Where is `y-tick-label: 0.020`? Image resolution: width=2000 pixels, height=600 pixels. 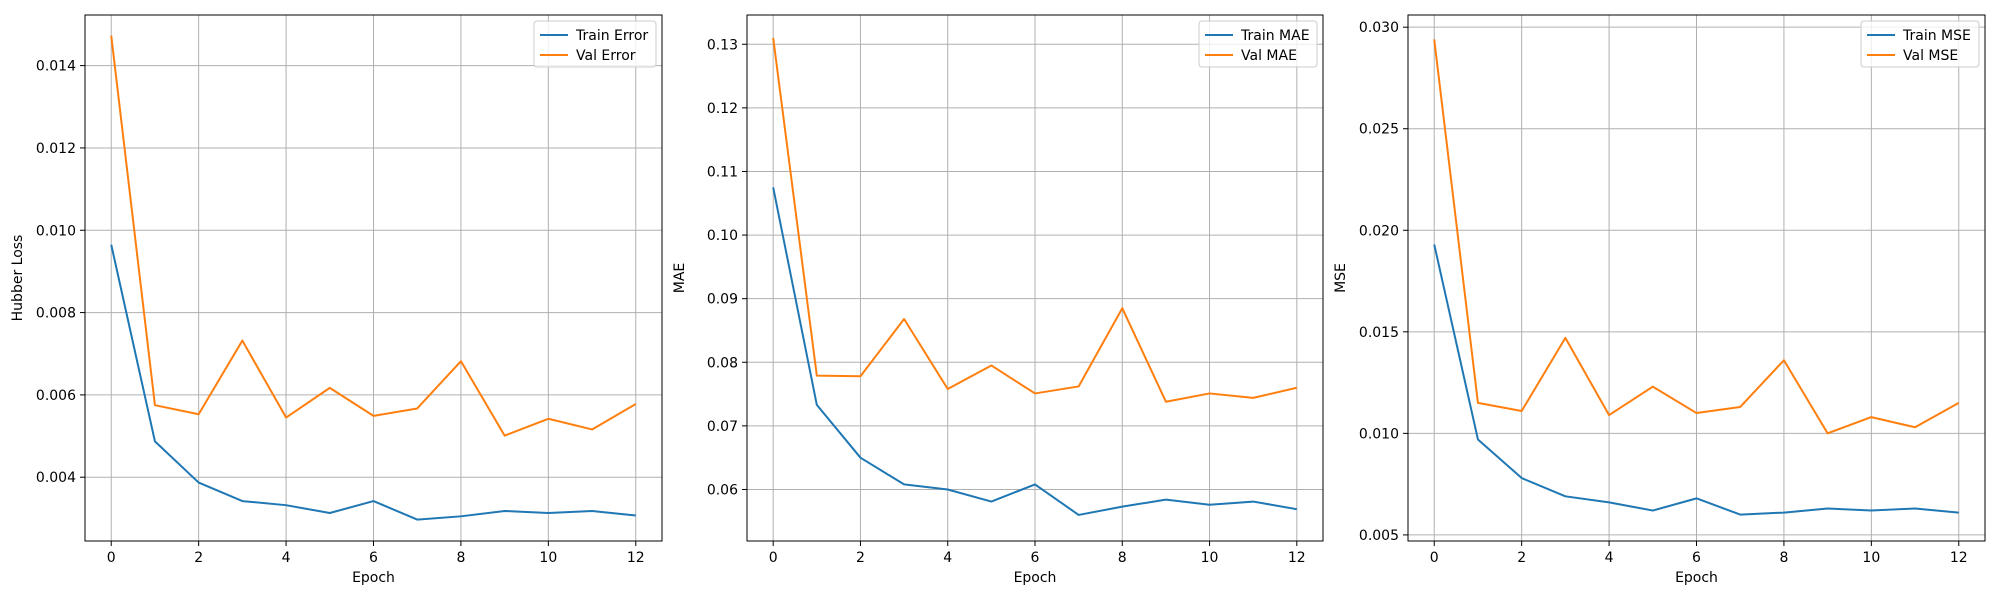 y-tick-label: 0.020 is located at coordinates (1379, 231).